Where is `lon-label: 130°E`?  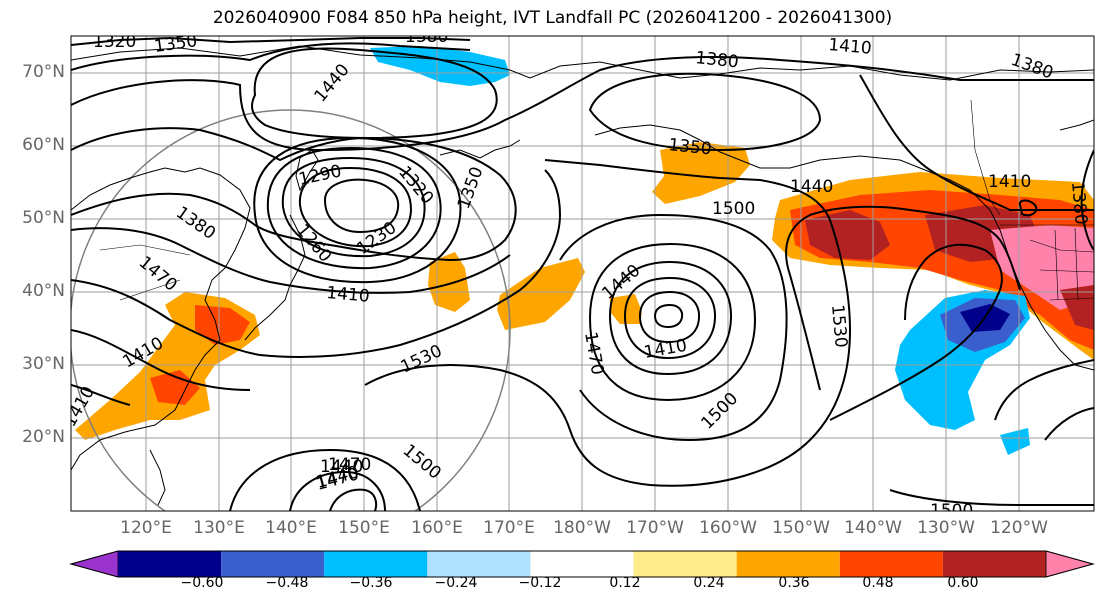 lon-label: 130°E is located at coordinates (219, 528).